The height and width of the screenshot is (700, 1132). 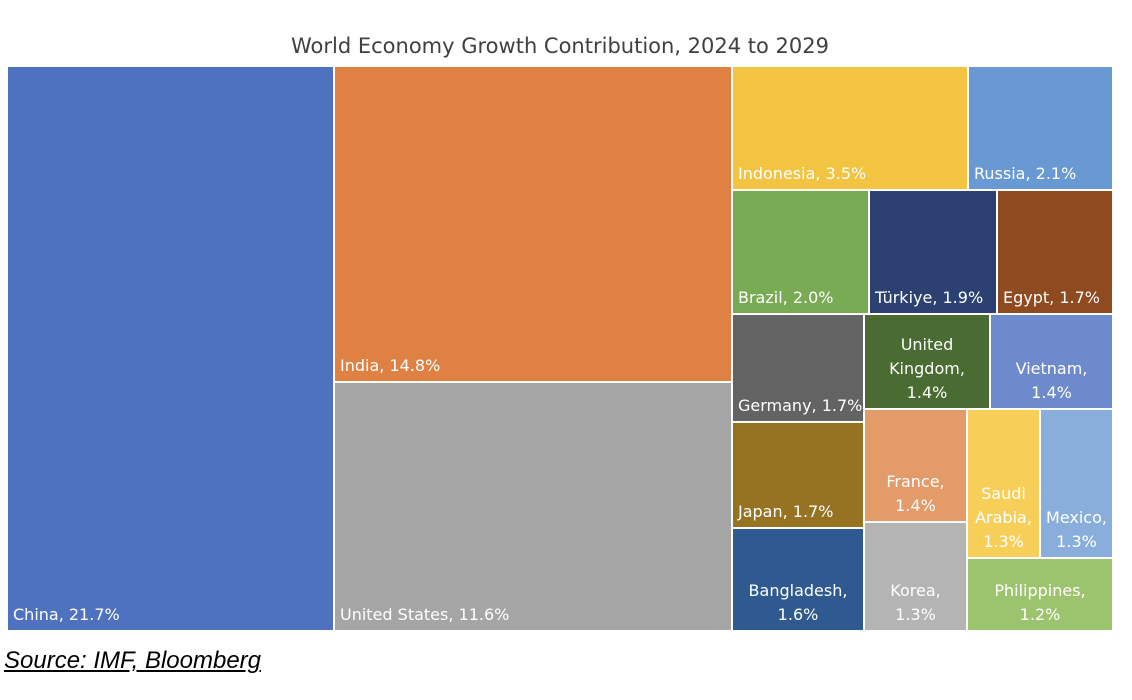 I want to click on tile-label-brazil: Brazil, 2.0%, so click(x=785, y=297).